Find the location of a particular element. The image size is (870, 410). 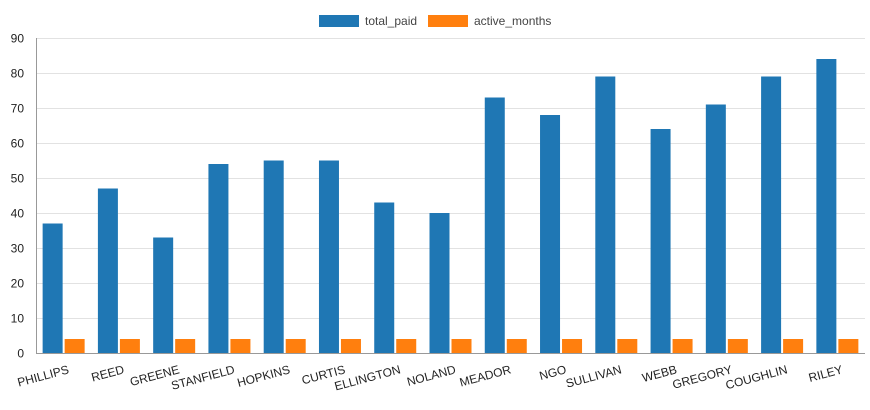

x-category-label: RILEY is located at coordinates (825, 373).